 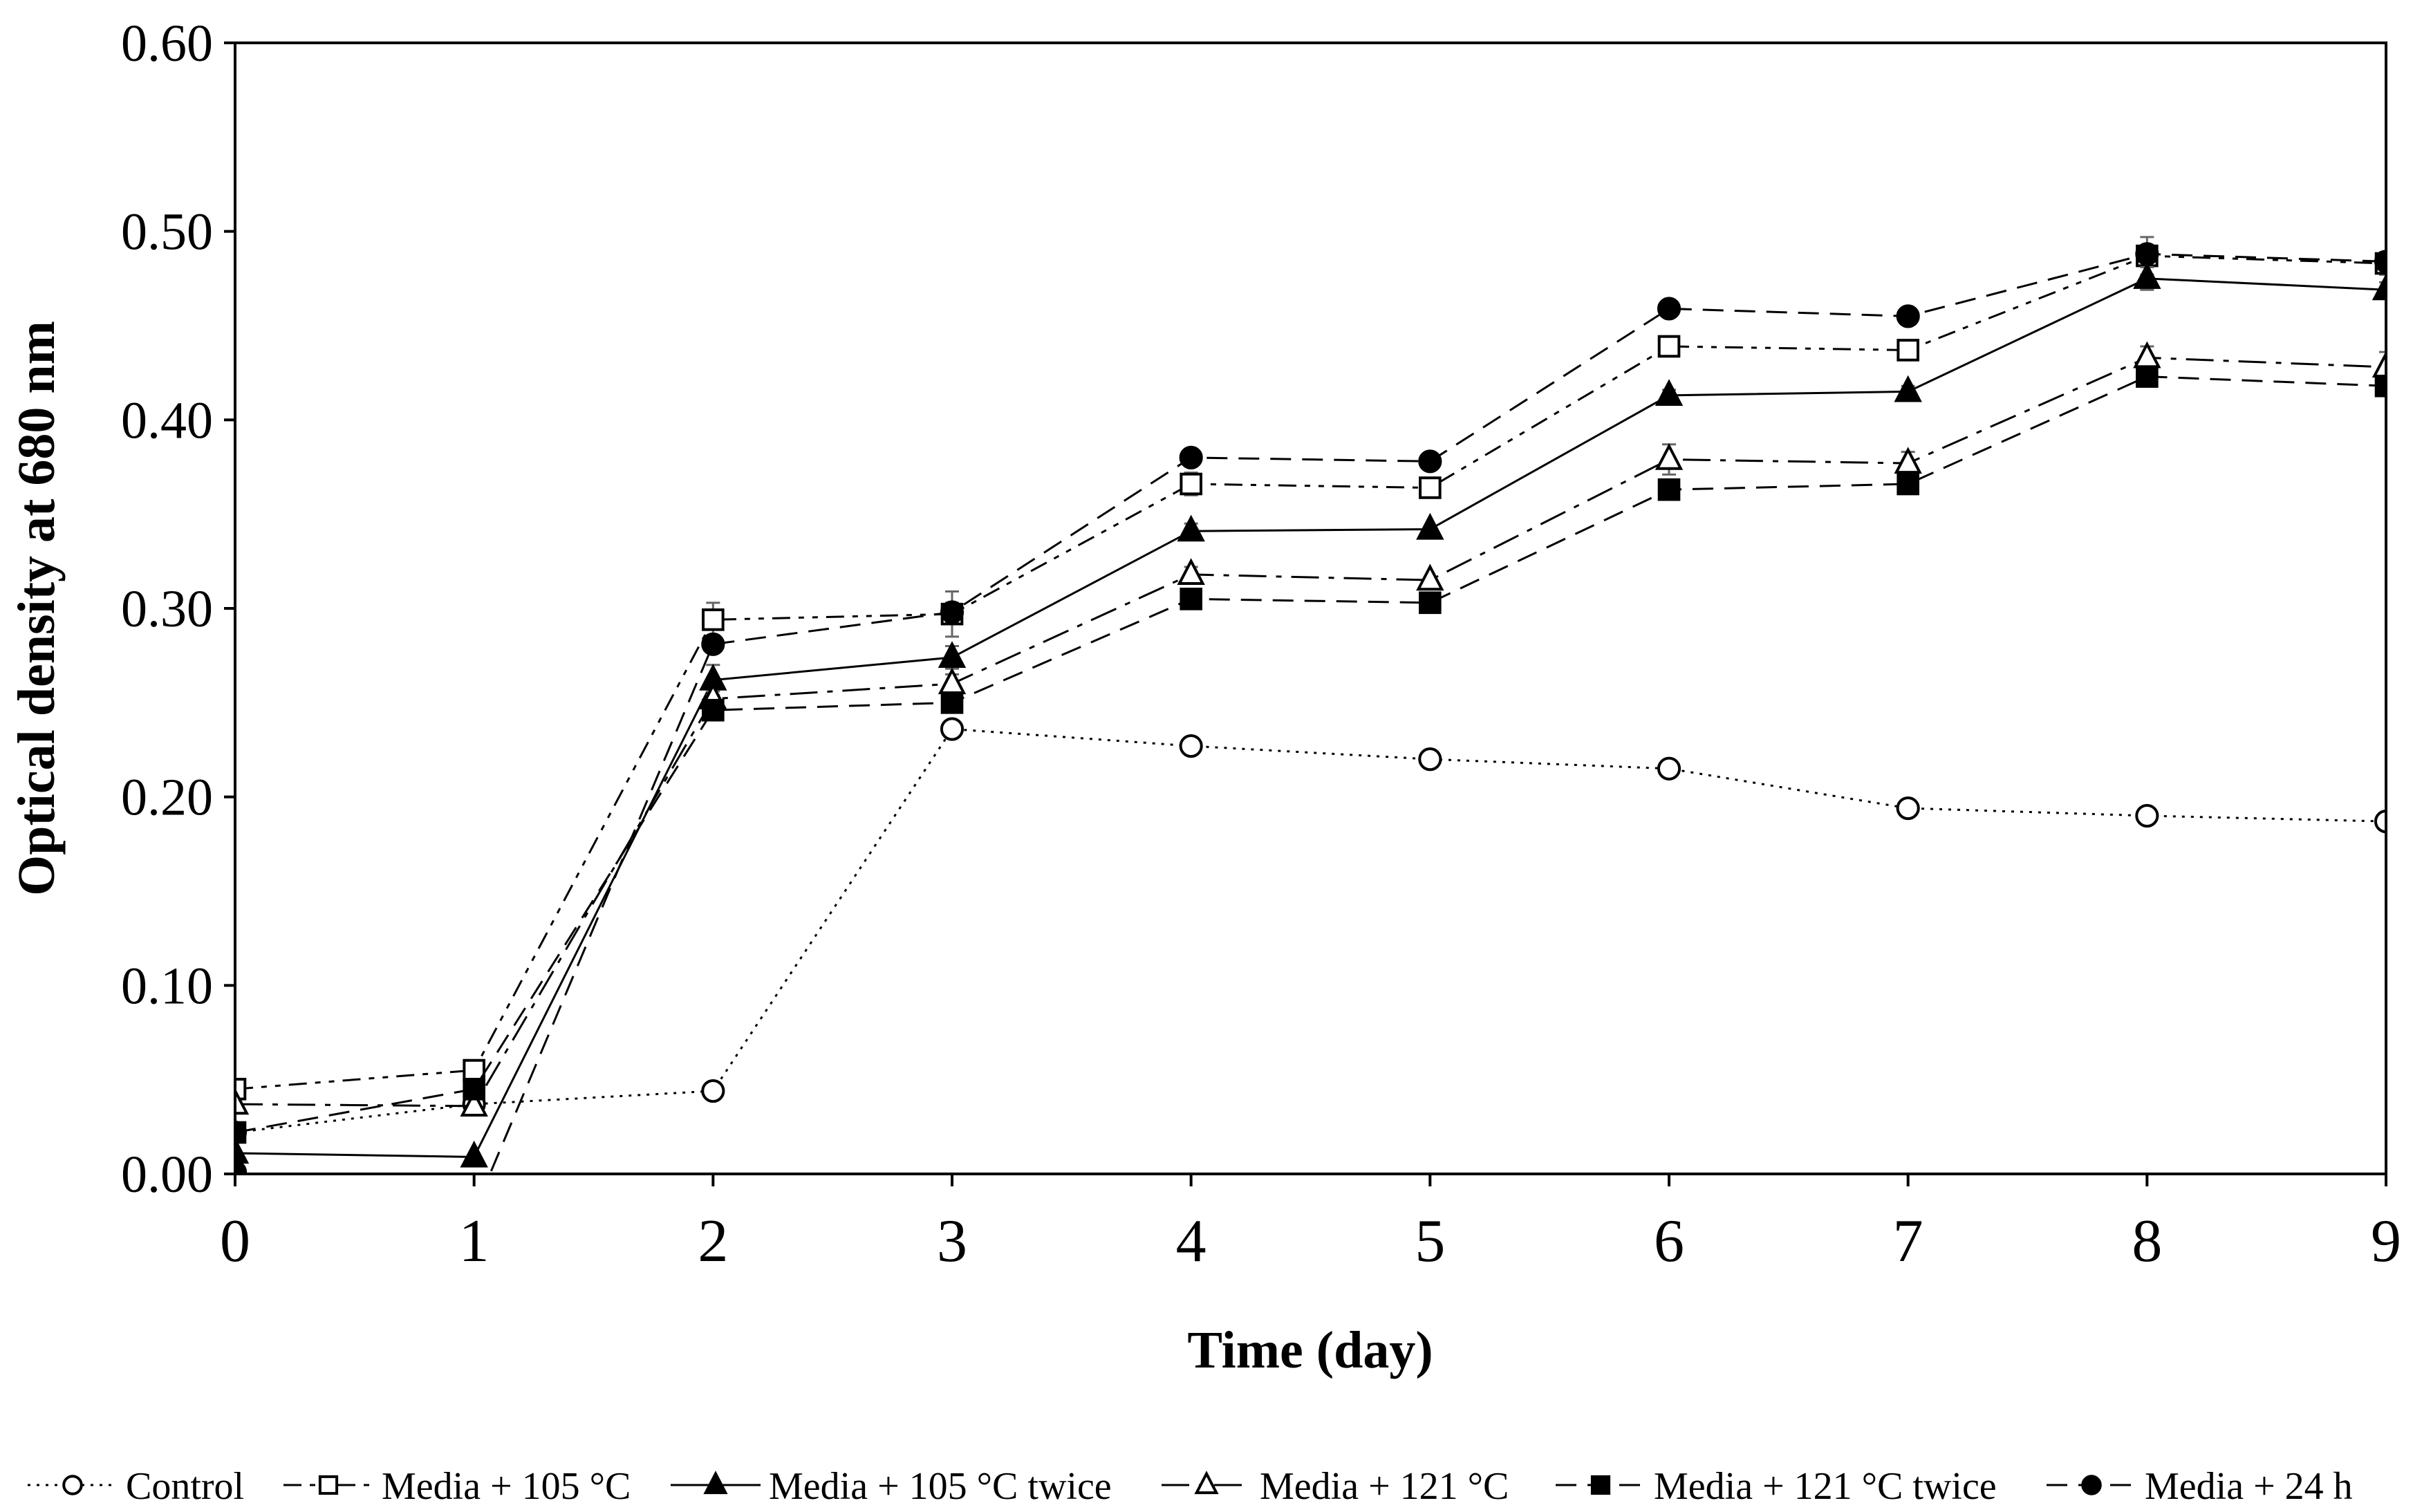 What do you see at coordinates (167, 609) in the screenshot?
I see `y-tick-label: 0.30` at bounding box center [167, 609].